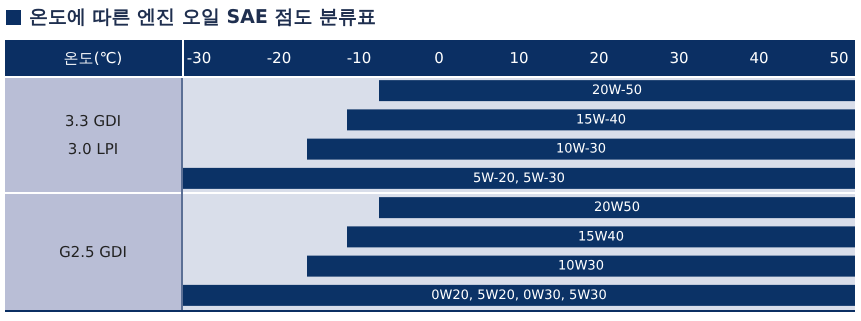 This screenshot has width=861, height=321. Describe the element at coordinates (759, 57) in the screenshot. I see `x-tick-label: 40` at that location.